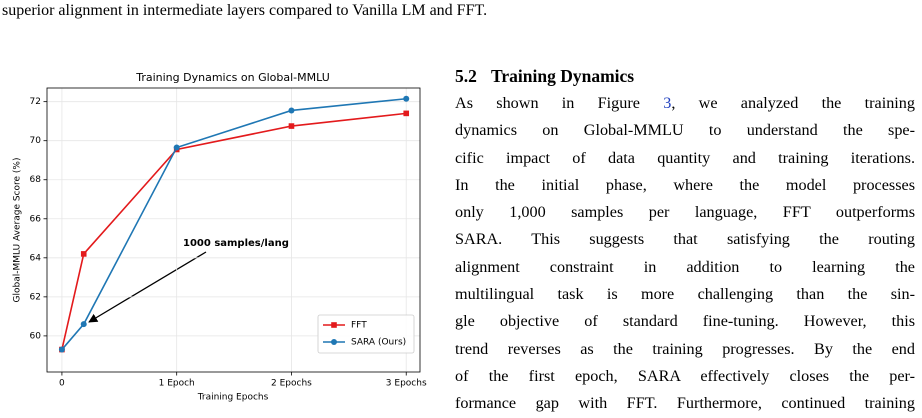  I want to click on legend-label: FFT, so click(359, 326).